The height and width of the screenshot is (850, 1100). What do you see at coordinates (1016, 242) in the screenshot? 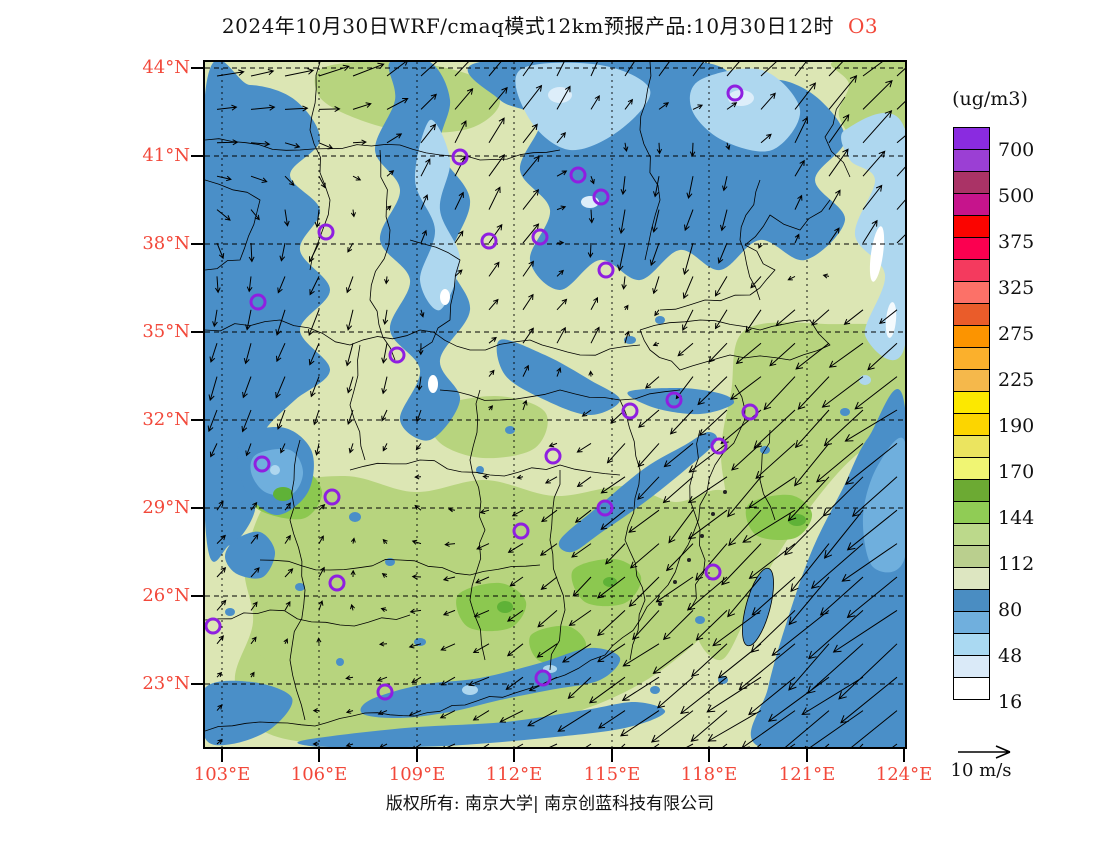
I see `colorbar-tick-label: 375` at bounding box center [1016, 242].